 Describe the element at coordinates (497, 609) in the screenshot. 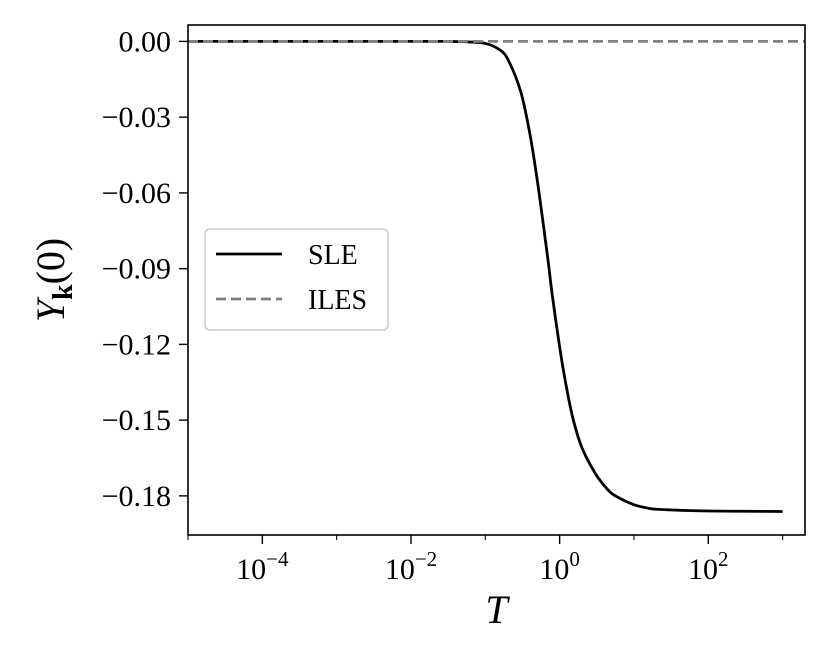

I see `x-axis-label: T` at that location.